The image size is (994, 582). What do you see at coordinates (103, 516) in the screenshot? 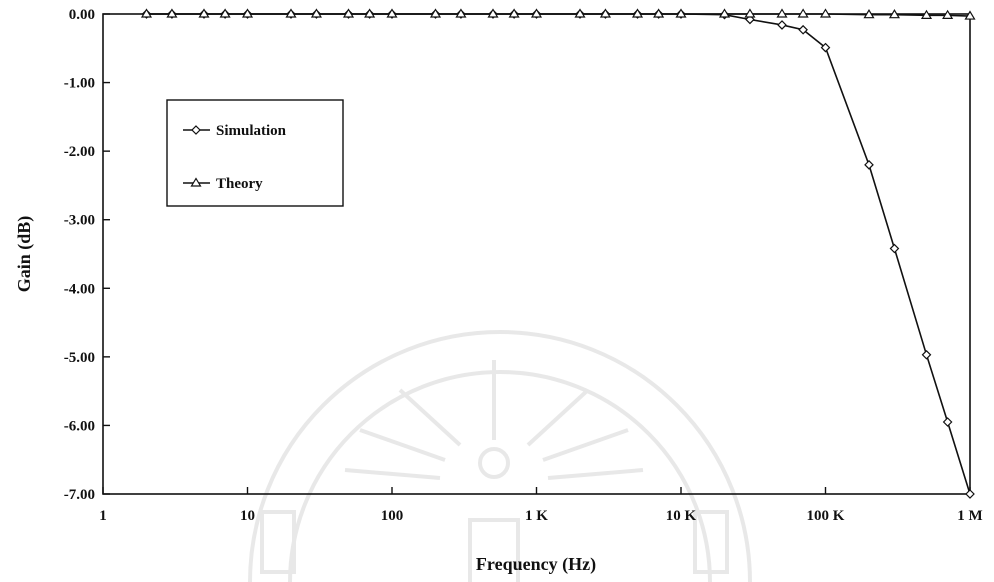
I see `x-tick-label: 1` at bounding box center [103, 516].